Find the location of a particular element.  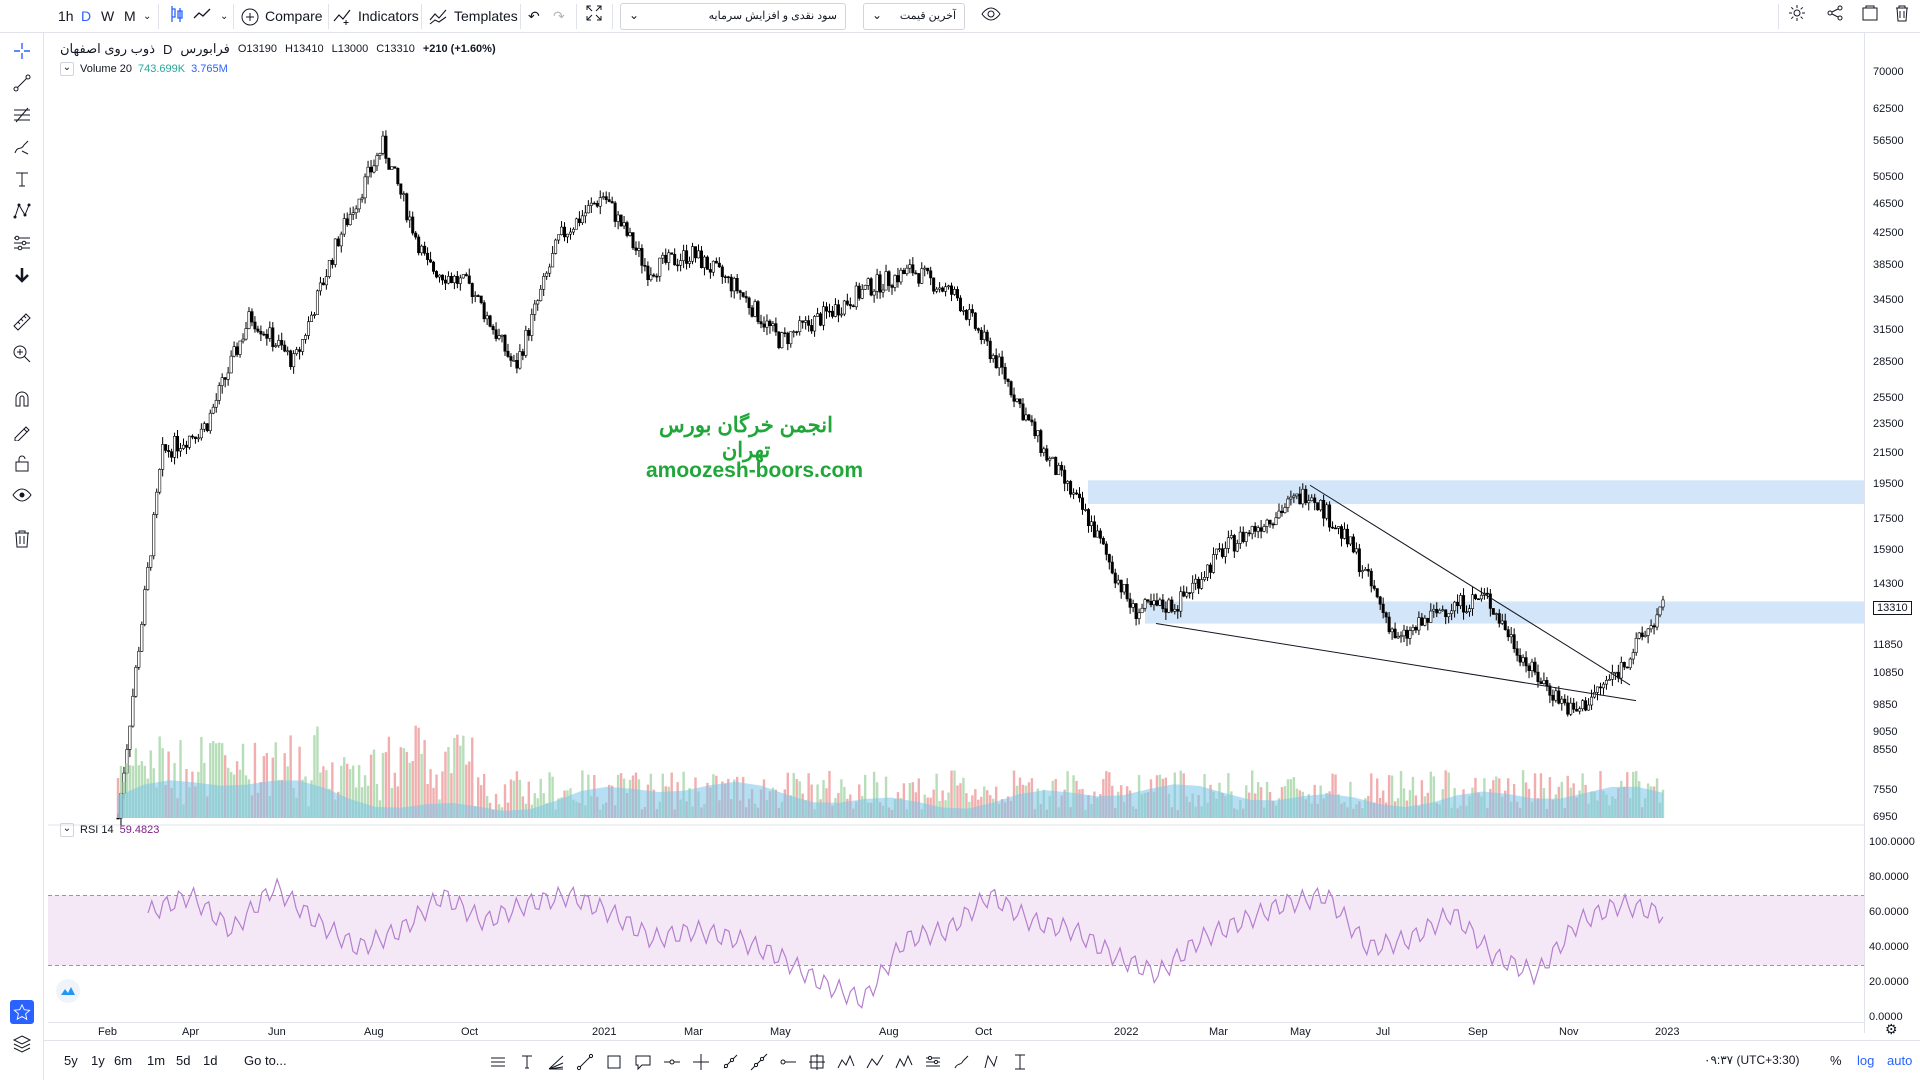

favorites-star-icon is located at coordinates (22, 1012).